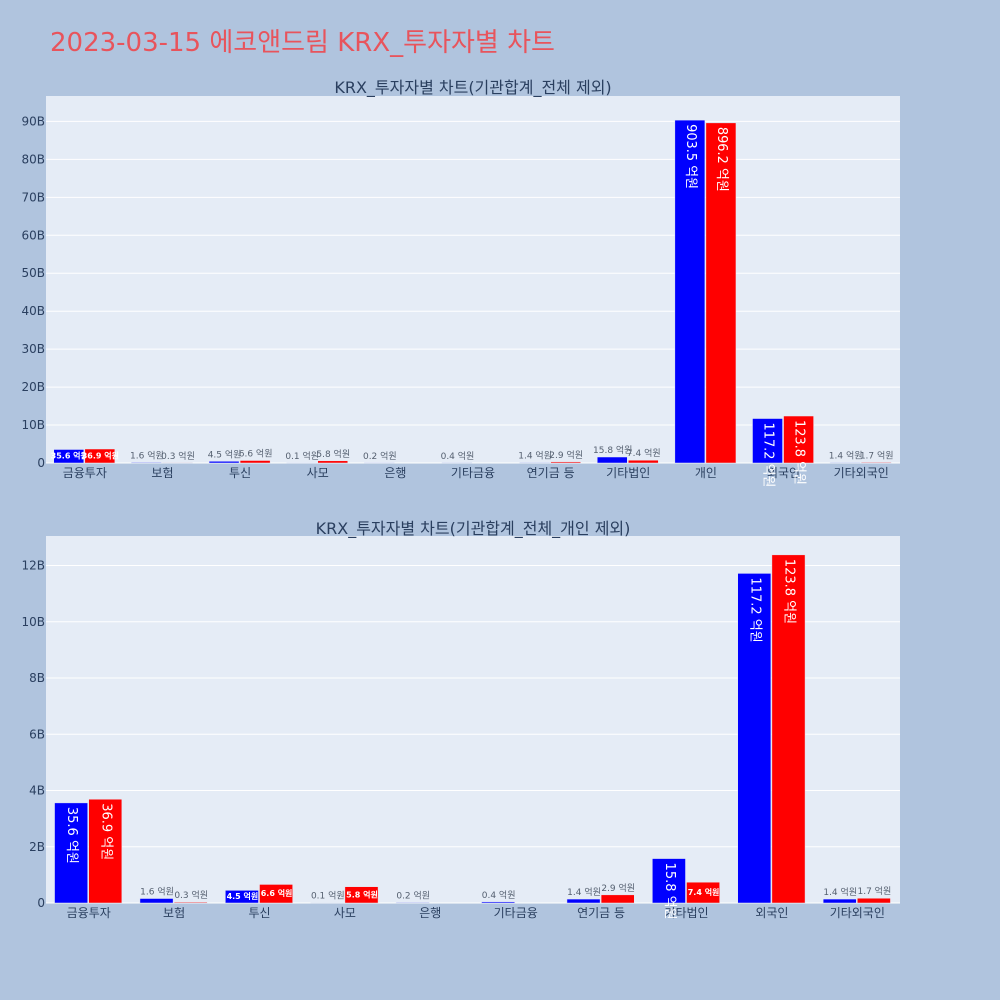 The width and height of the screenshot is (1000, 1000). Describe the element at coordinates (302, 43) in the screenshot. I see `page-title: 2023-03-15 에코앤드림 KRX_투자자별 차트` at that location.